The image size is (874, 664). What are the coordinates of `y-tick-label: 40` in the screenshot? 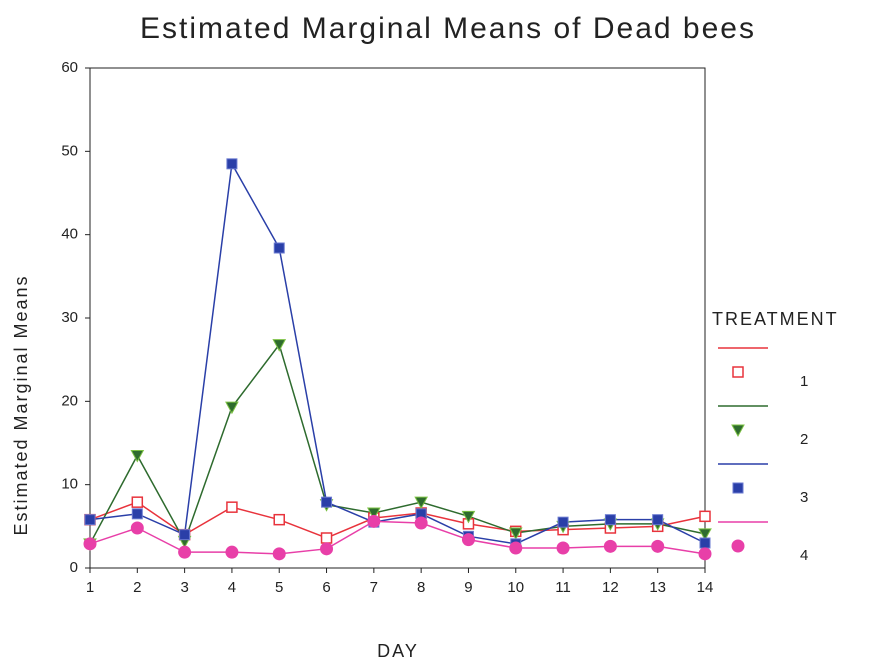 It's located at (69, 234).